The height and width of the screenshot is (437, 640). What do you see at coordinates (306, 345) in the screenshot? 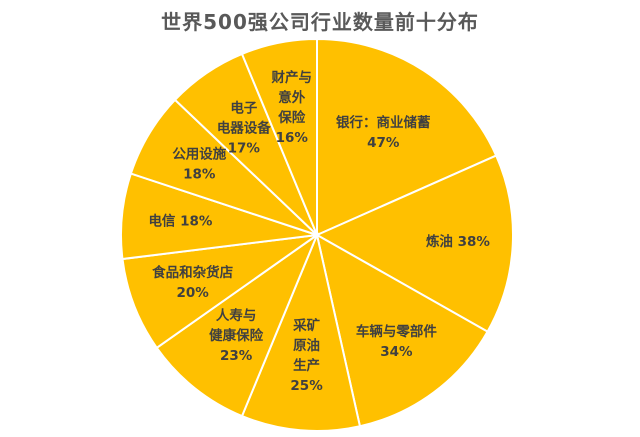
I see `slice-label-4-line-2: 原油` at bounding box center [306, 345].